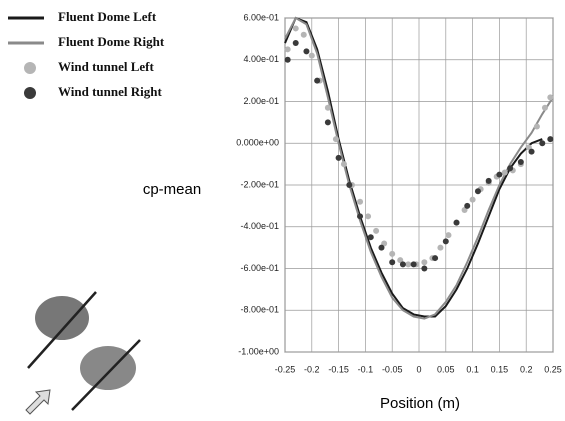 The image size is (565, 421). Describe the element at coordinates (285, 369) in the screenshot. I see `x-tick-label: -0.25` at that location.